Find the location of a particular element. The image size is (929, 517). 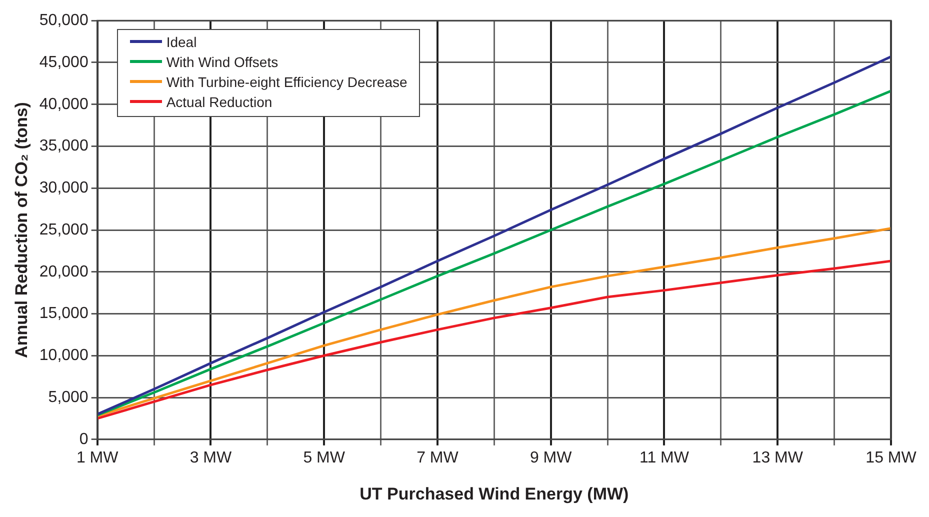

x-tick-label: 5 MW is located at coordinates (324, 457).